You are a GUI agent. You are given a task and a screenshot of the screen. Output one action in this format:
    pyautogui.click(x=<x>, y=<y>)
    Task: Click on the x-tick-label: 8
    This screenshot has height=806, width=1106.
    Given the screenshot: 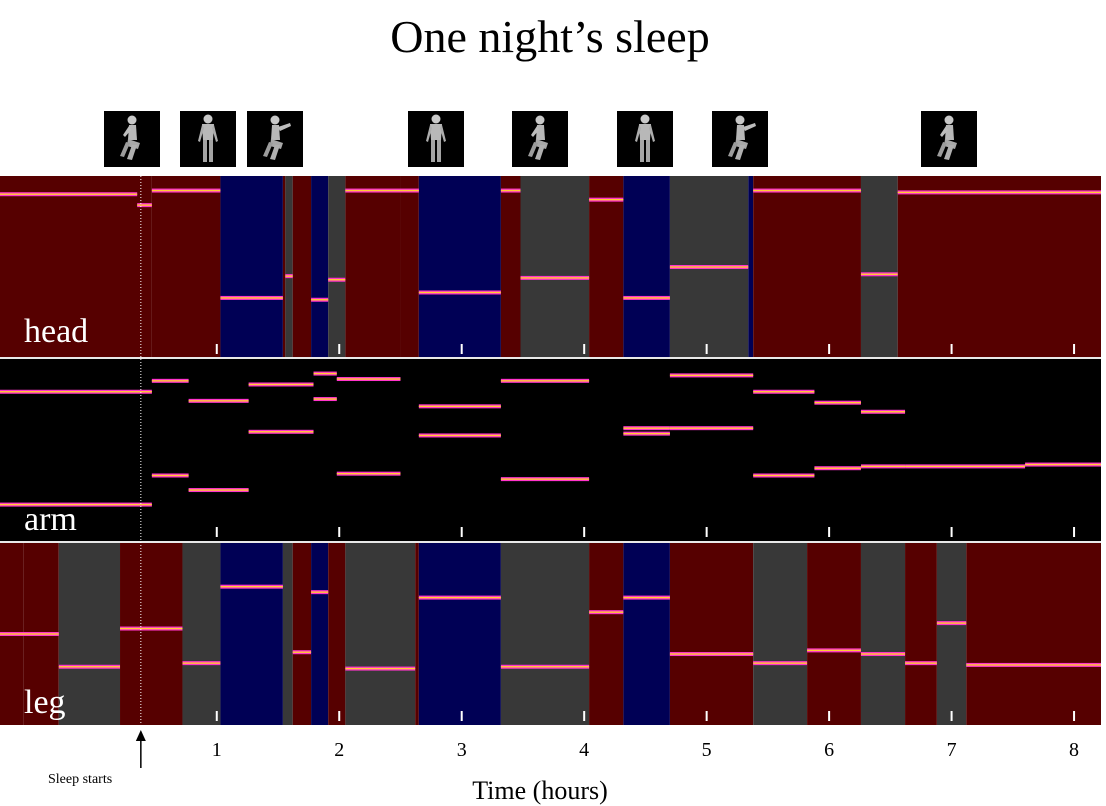 What is the action you would take?
    pyautogui.click(x=1074, y=750)
    